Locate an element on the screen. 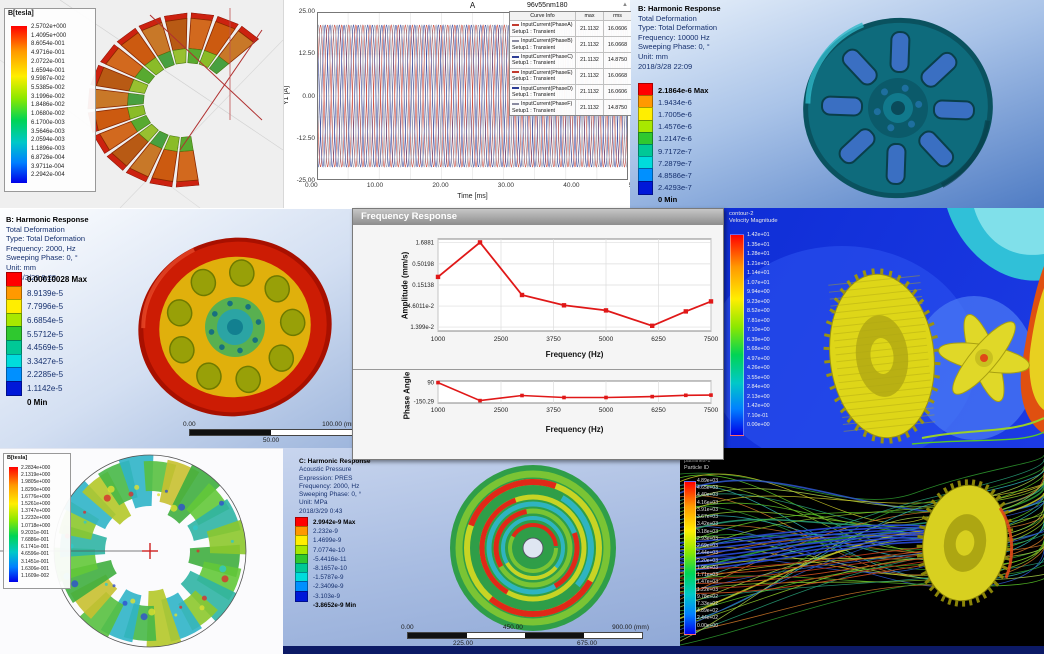 Image resolution: width=1044 pixels, height=654 pixels. svg-text: 1.399e-2 is located at coordinates (422, 328).